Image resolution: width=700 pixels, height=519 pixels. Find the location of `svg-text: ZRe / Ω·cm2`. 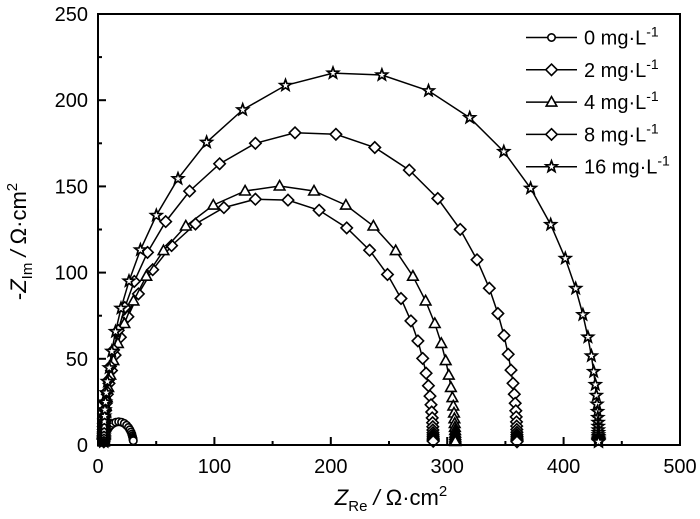

svg-text: ZRe / Ω·cm2 is located at coordinates (390, 499).